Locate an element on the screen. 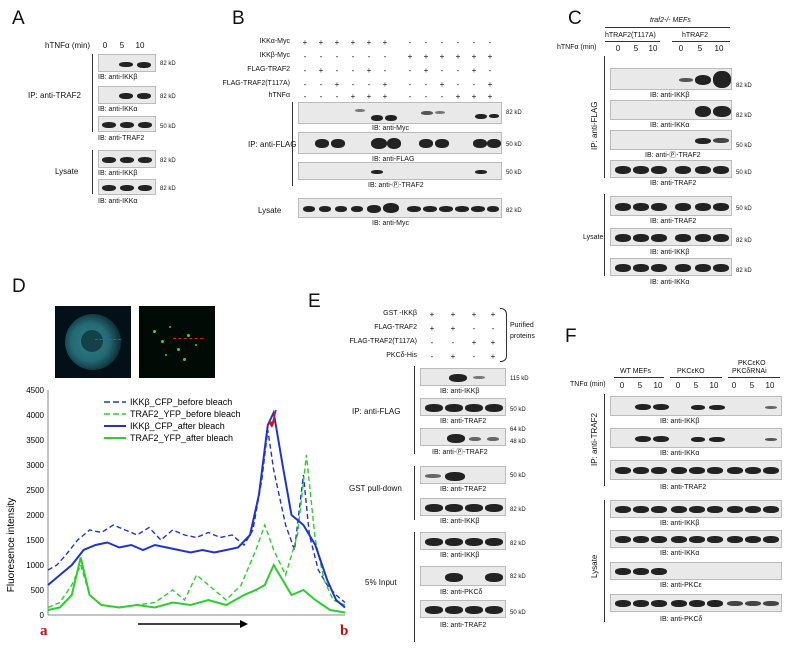  end-label: b is located at coordinates (344, 631).